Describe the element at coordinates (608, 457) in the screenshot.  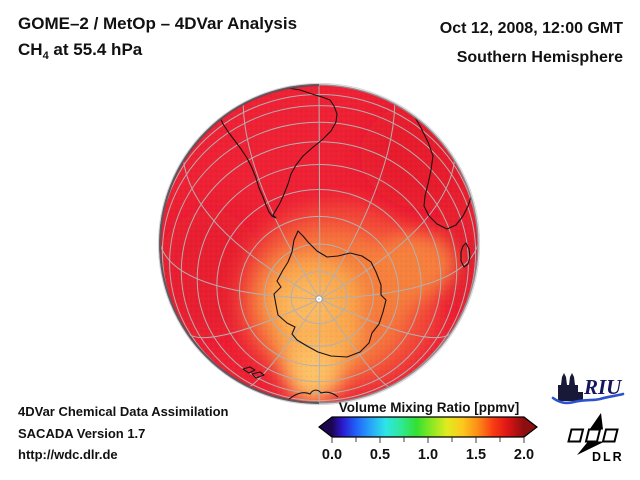
I see `dlr-wordmark: DLR` at that location.